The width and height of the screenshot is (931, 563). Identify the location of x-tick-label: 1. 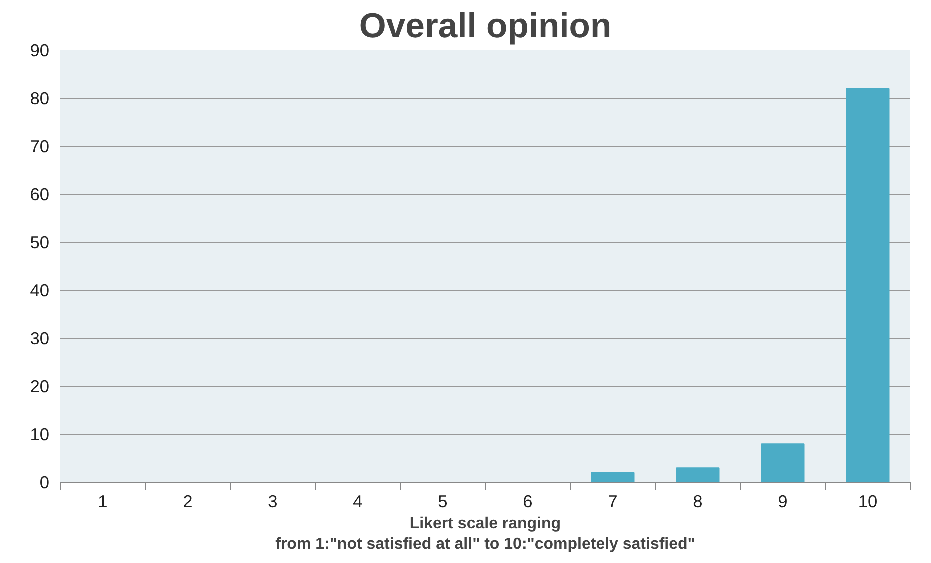
(103, 502).